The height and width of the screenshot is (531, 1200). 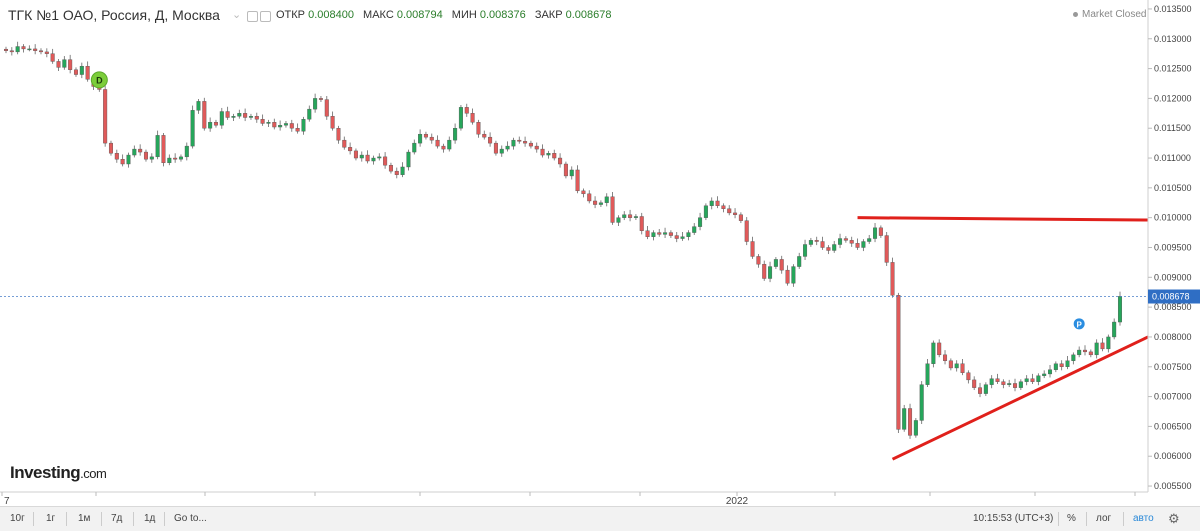 What do you see at coordinates (45, 472) in the screenshot?
I see `logo-main: Investing` at bounding box center [45, 472].